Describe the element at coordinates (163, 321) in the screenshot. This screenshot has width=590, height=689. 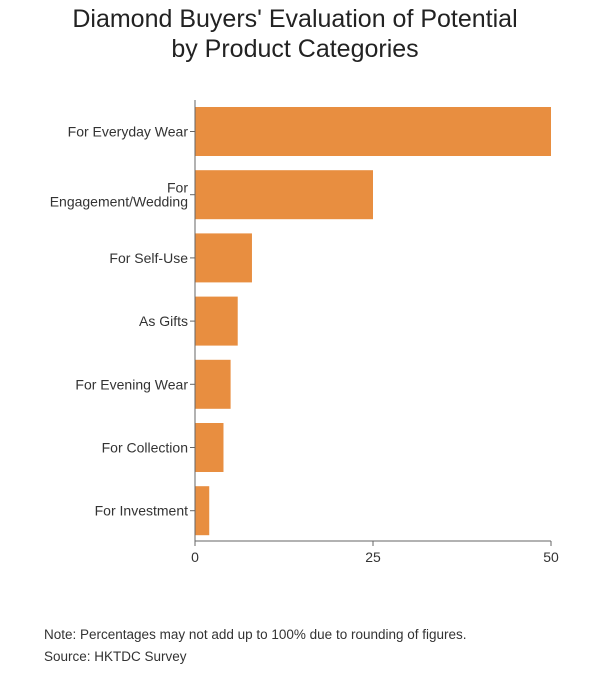
I see `category-label: As Gifts` at that location.